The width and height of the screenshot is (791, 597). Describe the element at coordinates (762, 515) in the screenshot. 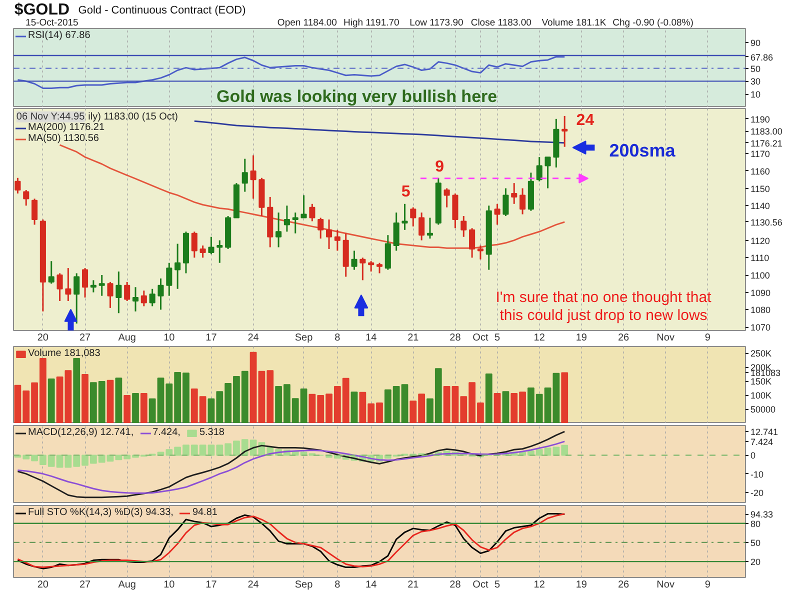

I see `y-tick-label: 94.33` at that location.